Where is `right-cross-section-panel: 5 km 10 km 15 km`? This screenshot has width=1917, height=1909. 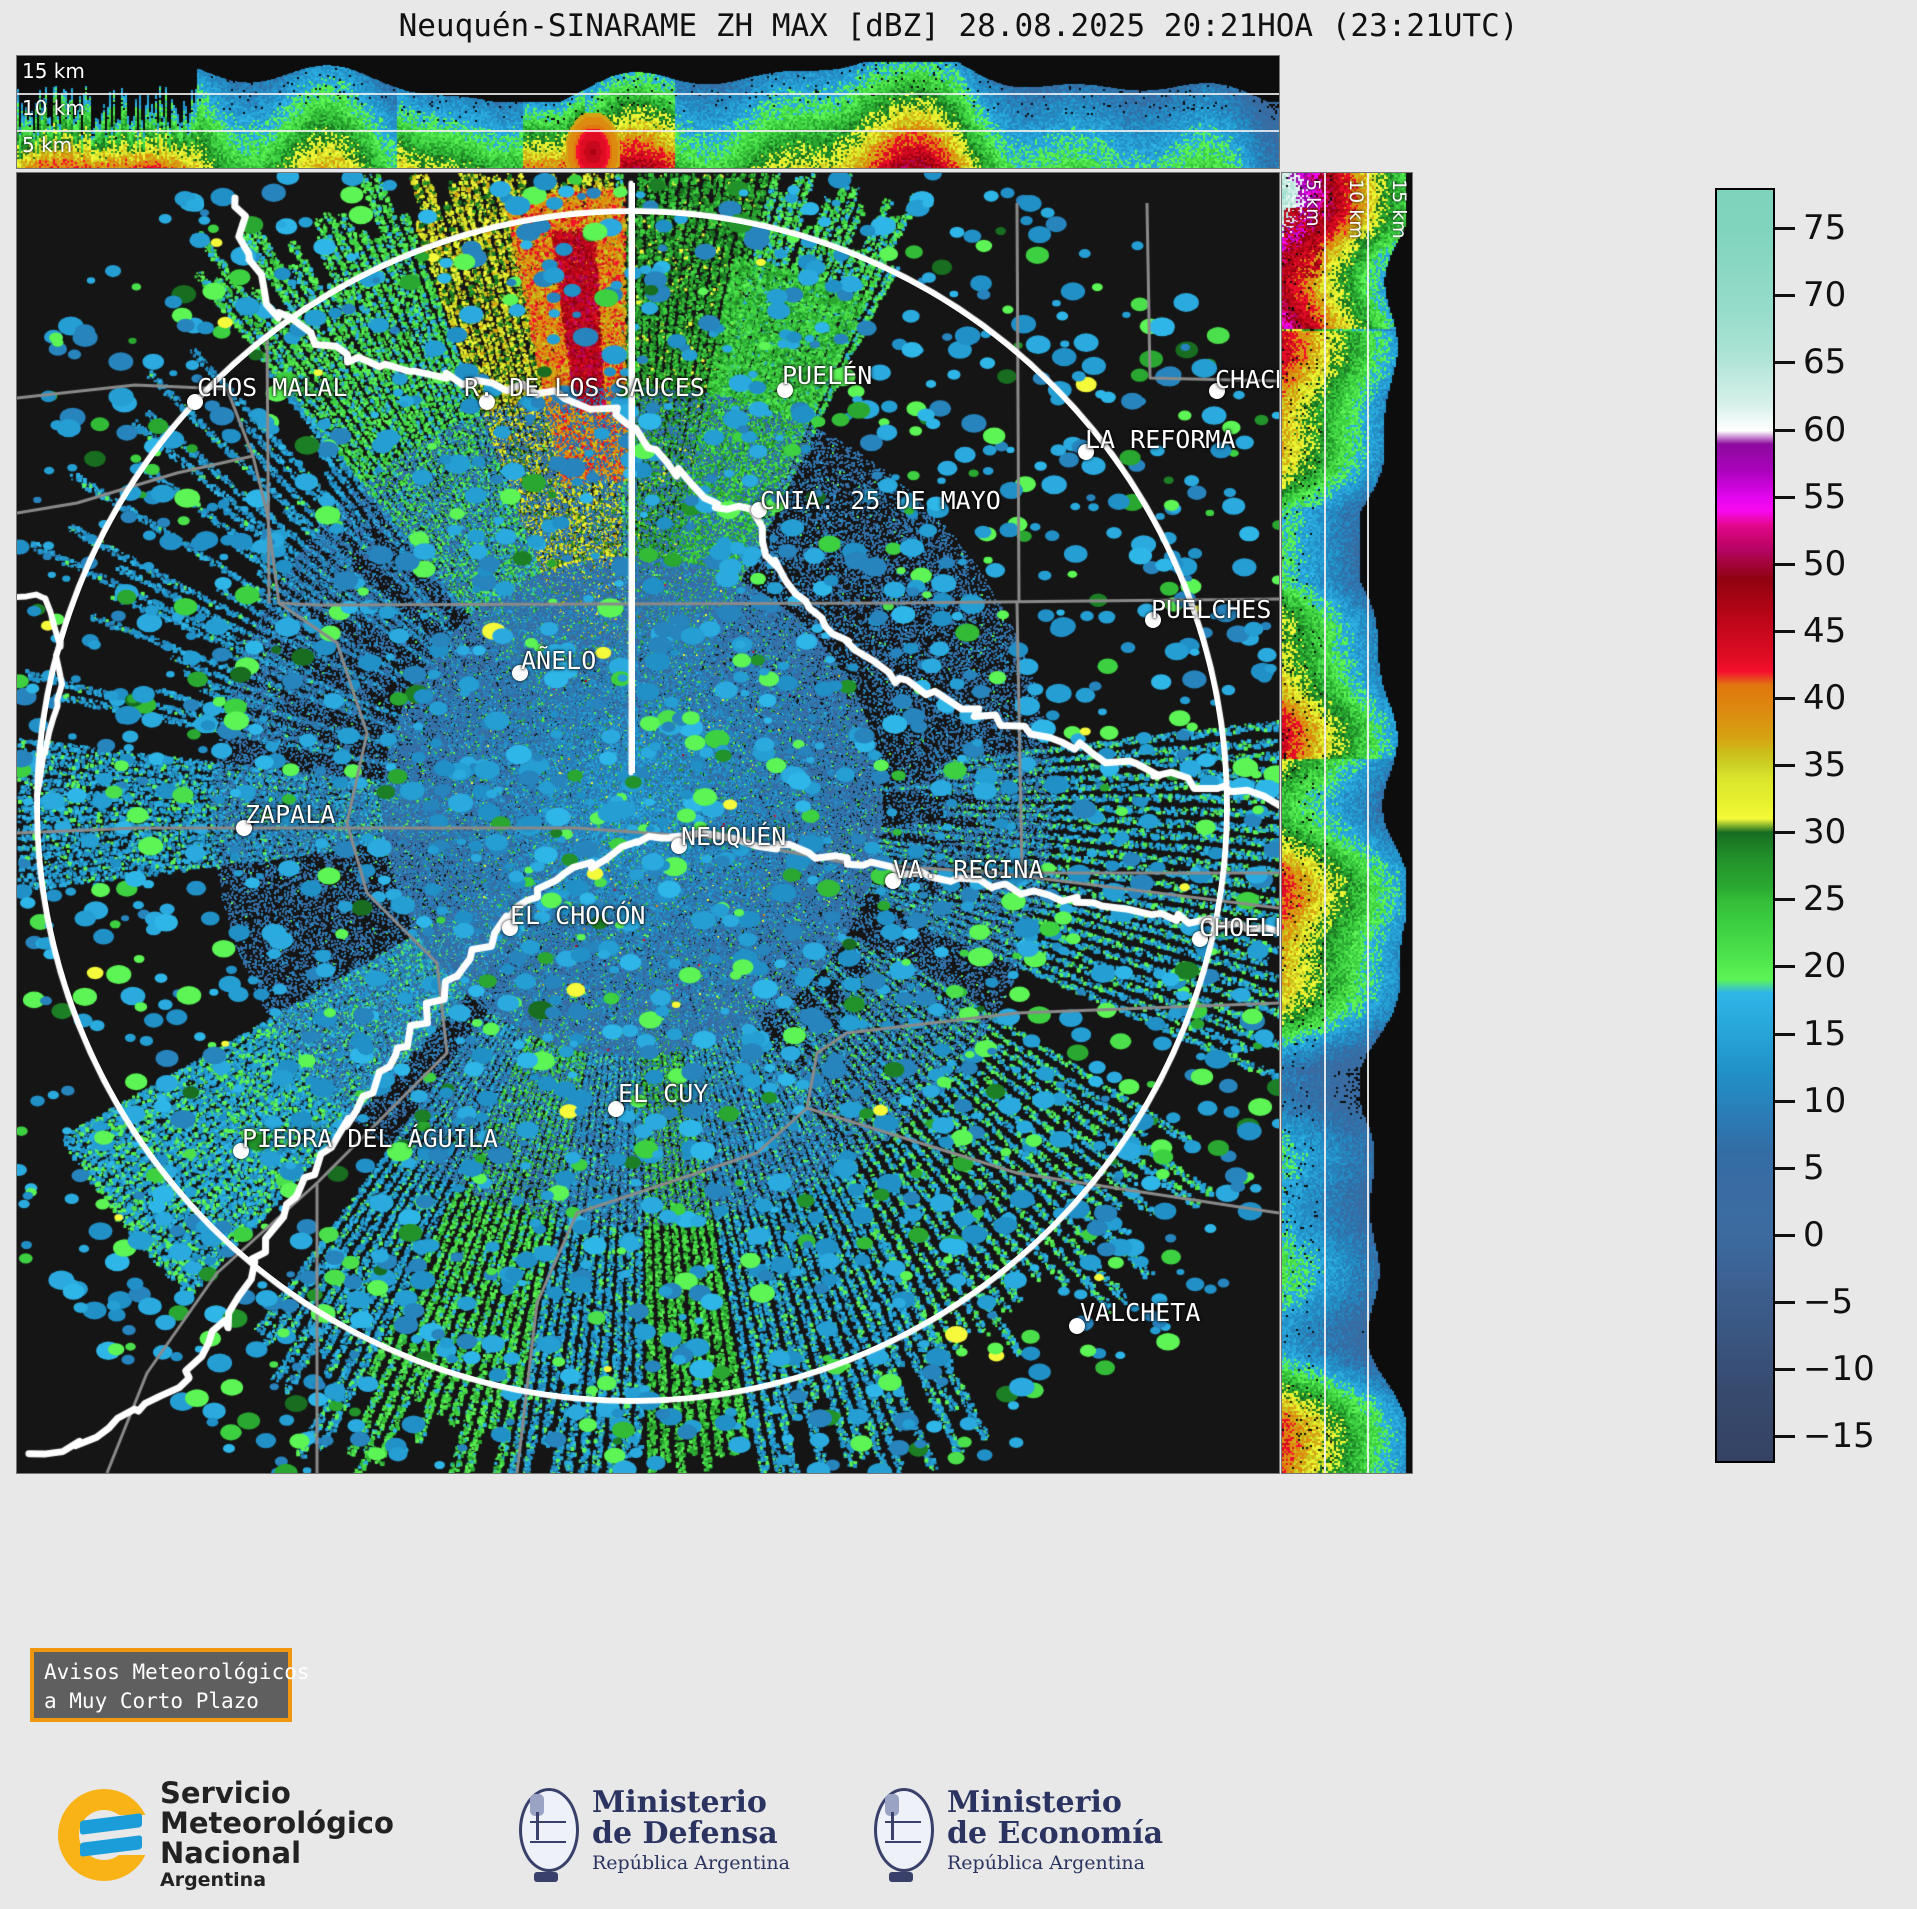 right-cross-section-panel: 5 km 10 km 15 km is located at coordinates (1347, 823).